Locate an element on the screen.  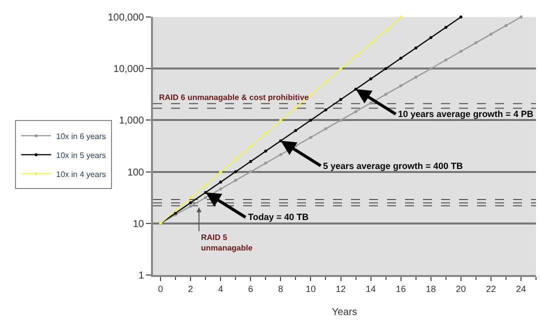
x-tick-label: 10 is located at coordinates (311, 289).